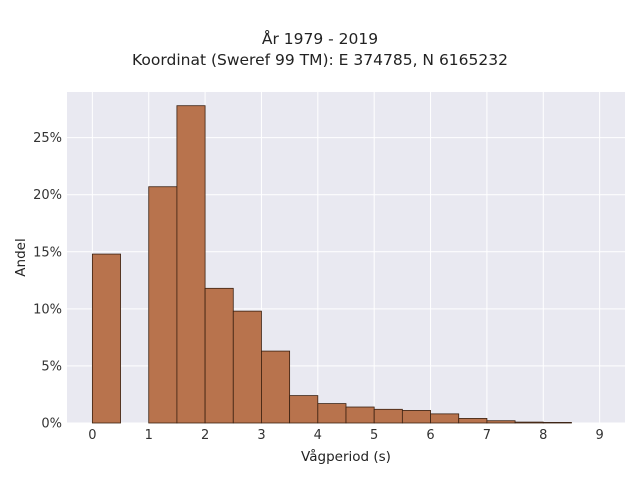 The height and width of the screenshot is (480, 640). I want to click on x-tick-label: 5, so click(374, 435).